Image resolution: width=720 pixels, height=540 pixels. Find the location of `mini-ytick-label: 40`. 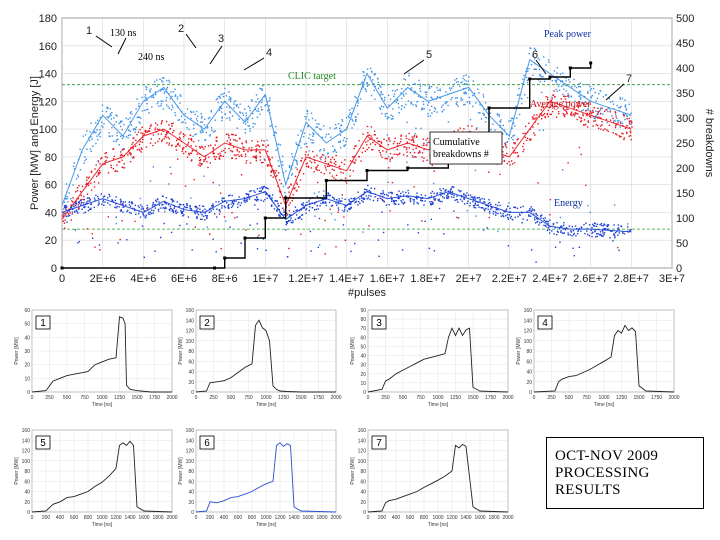

mini-ytick-label: 40 is located at coordinates (27, 338).